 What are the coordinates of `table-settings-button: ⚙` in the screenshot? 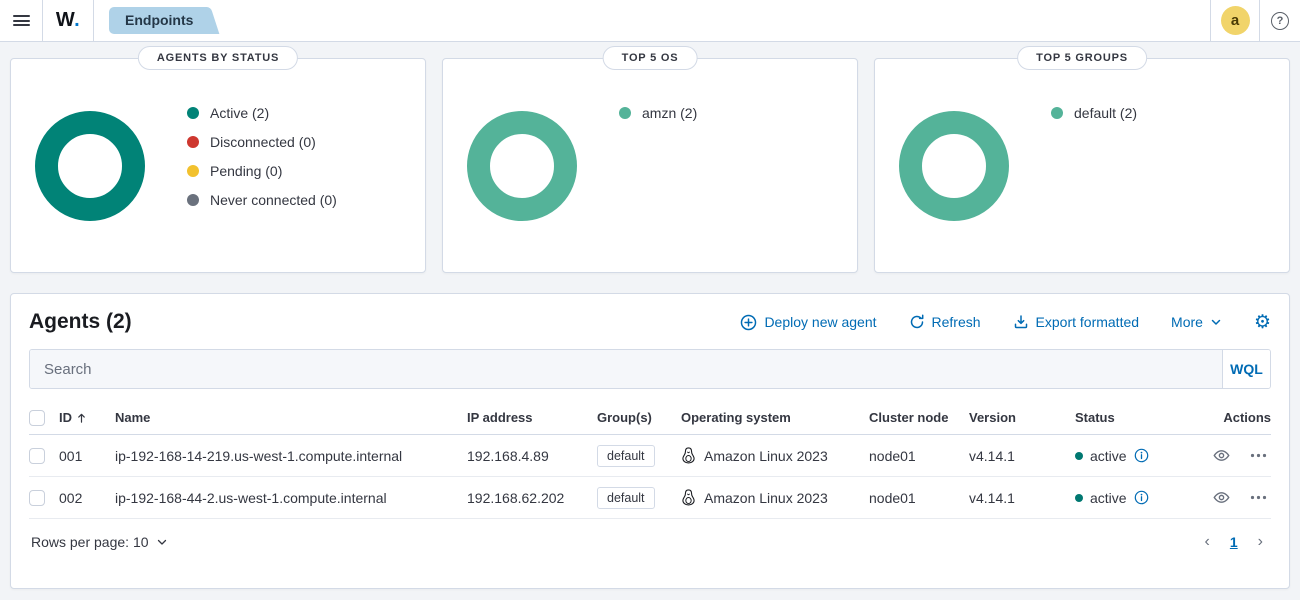 It's located at (1262, 322).